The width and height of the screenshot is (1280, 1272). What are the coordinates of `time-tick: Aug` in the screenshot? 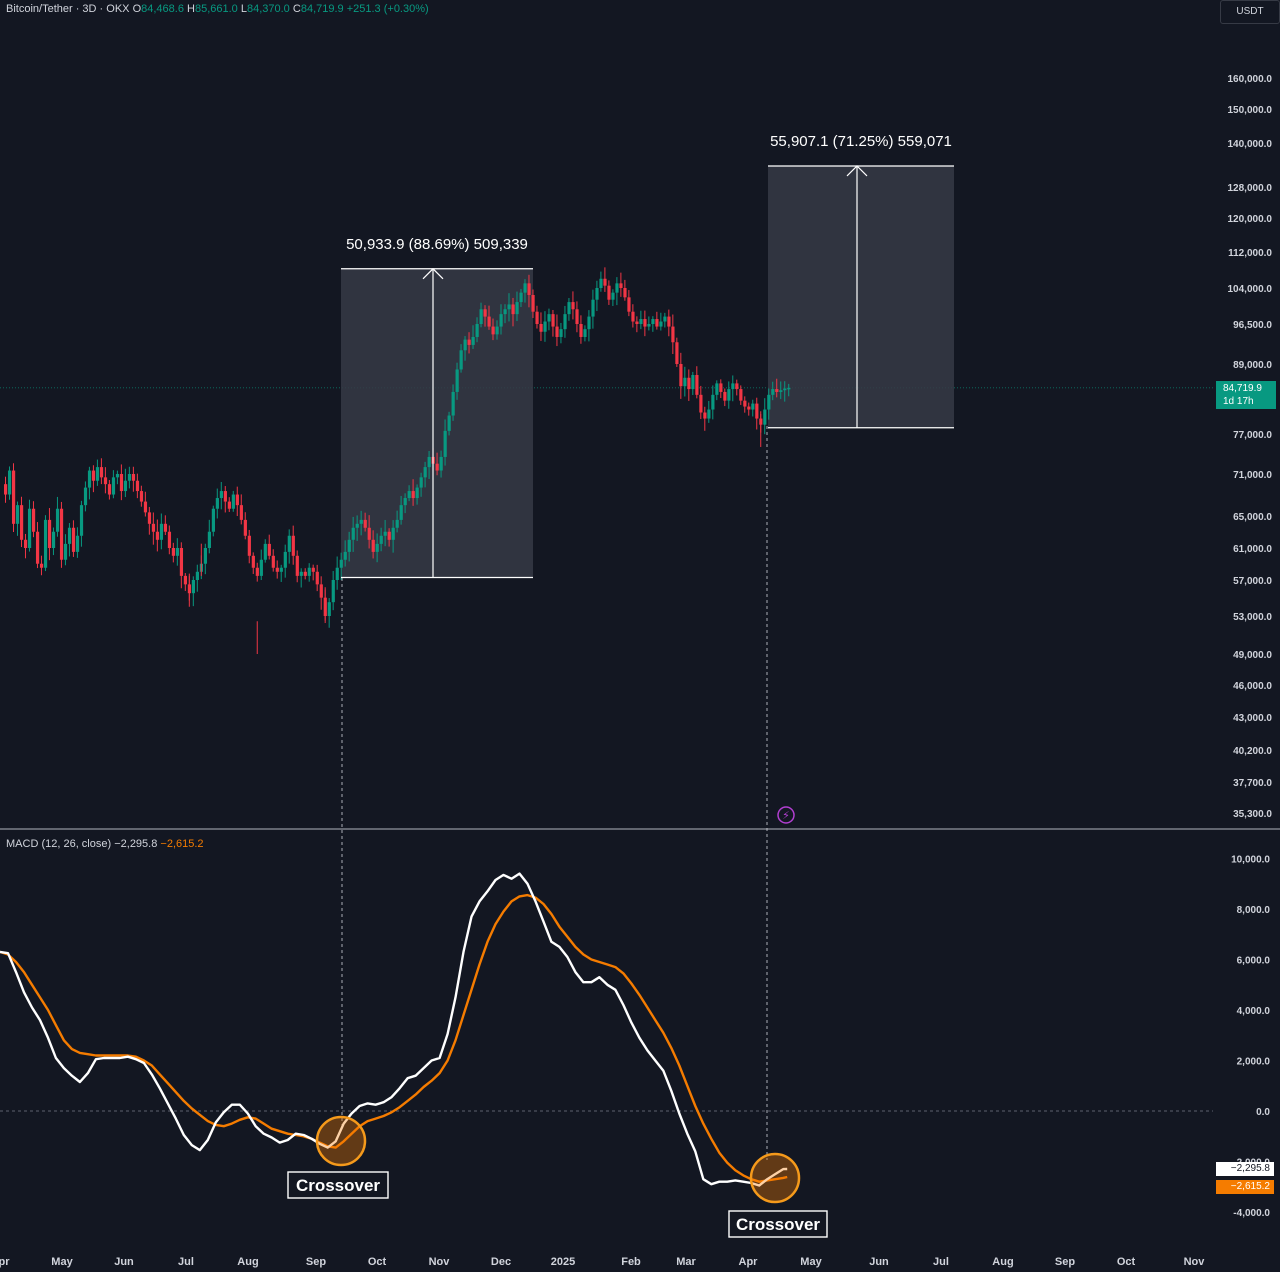 It's located at (1002, 1262).